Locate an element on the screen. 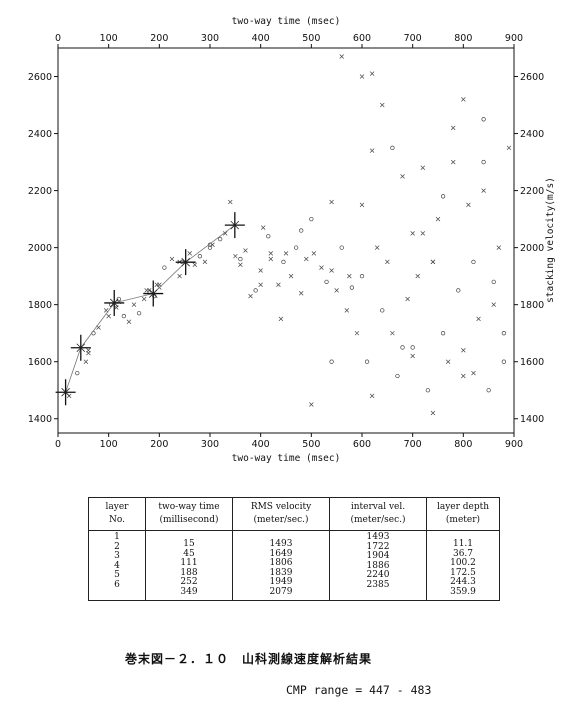 Image resolution: width=582 pixels, height=722 pixels. layer-no-cell: 6 is located at coordinates (117, 584).